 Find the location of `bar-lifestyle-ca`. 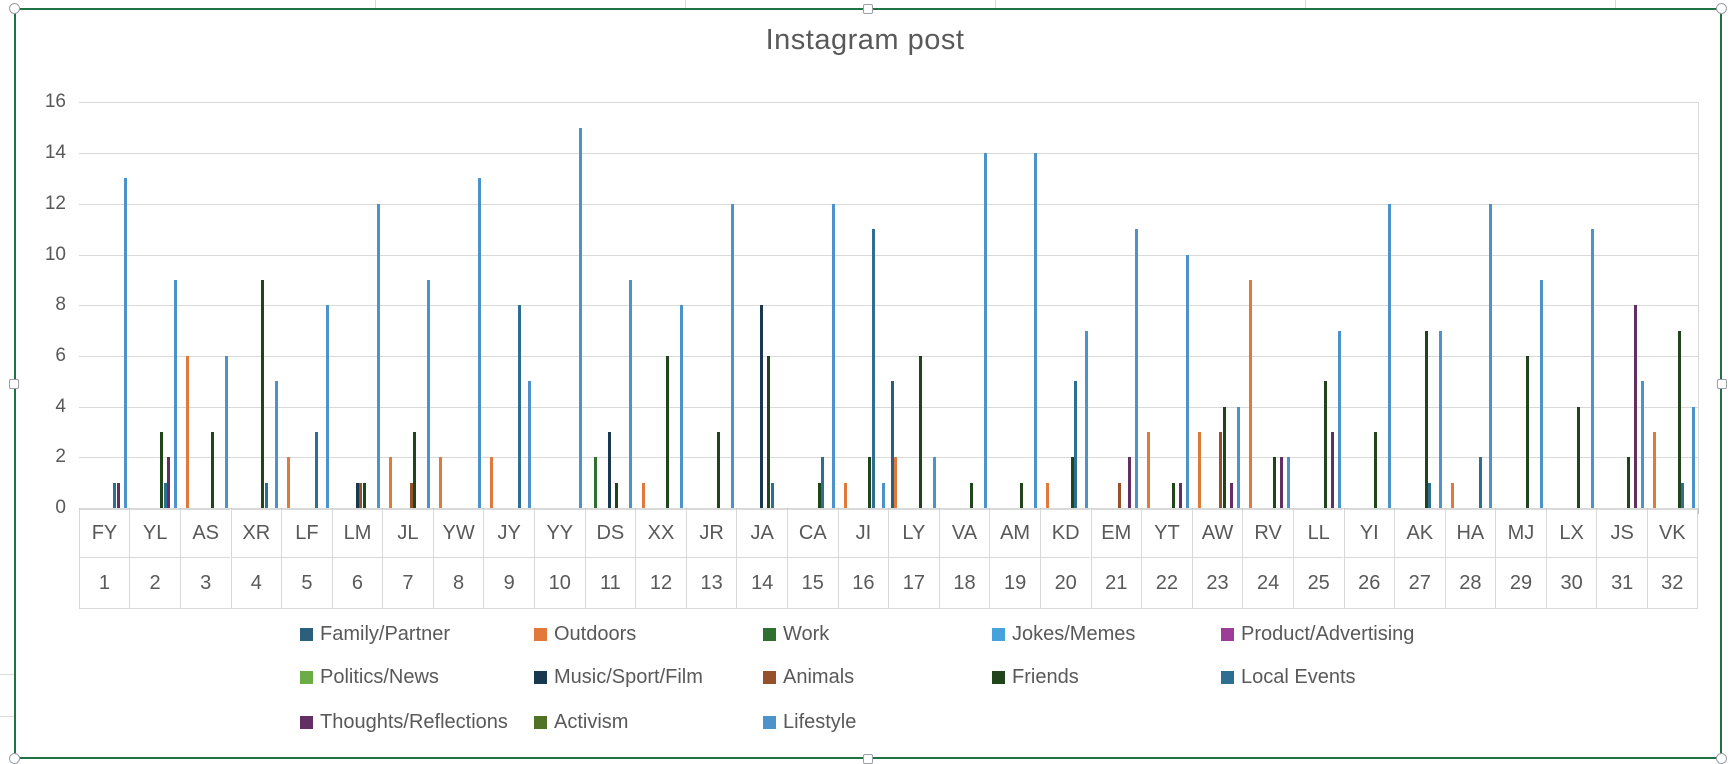

bar-lifestyle-ca is located at coordinates (833, 355).